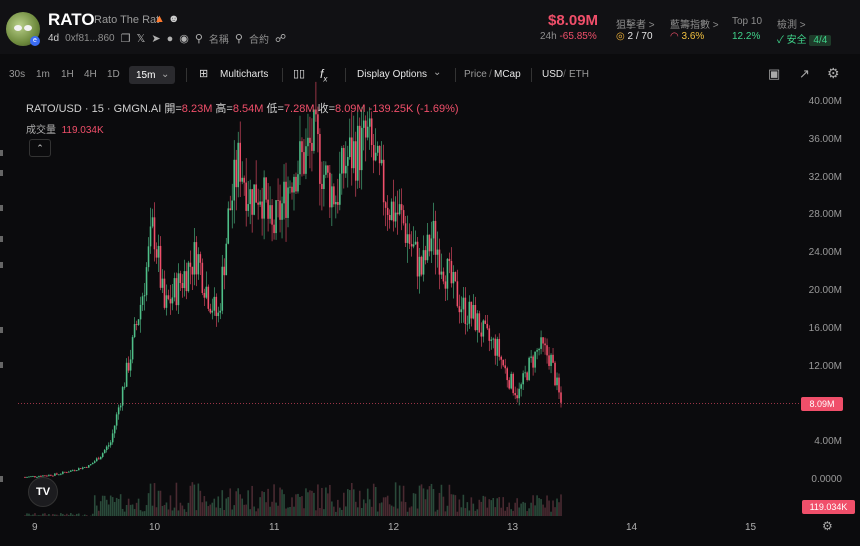  I want to click on interval-1h: 1H, so click(67, 74).